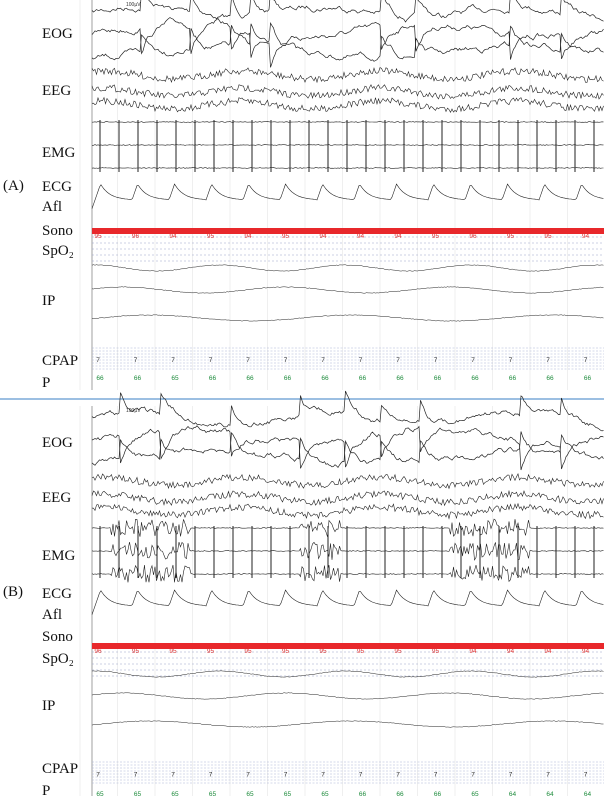 The height and width of the screenshot is (803, 604). I want to click on panel-label: (A), so click(13, 186).